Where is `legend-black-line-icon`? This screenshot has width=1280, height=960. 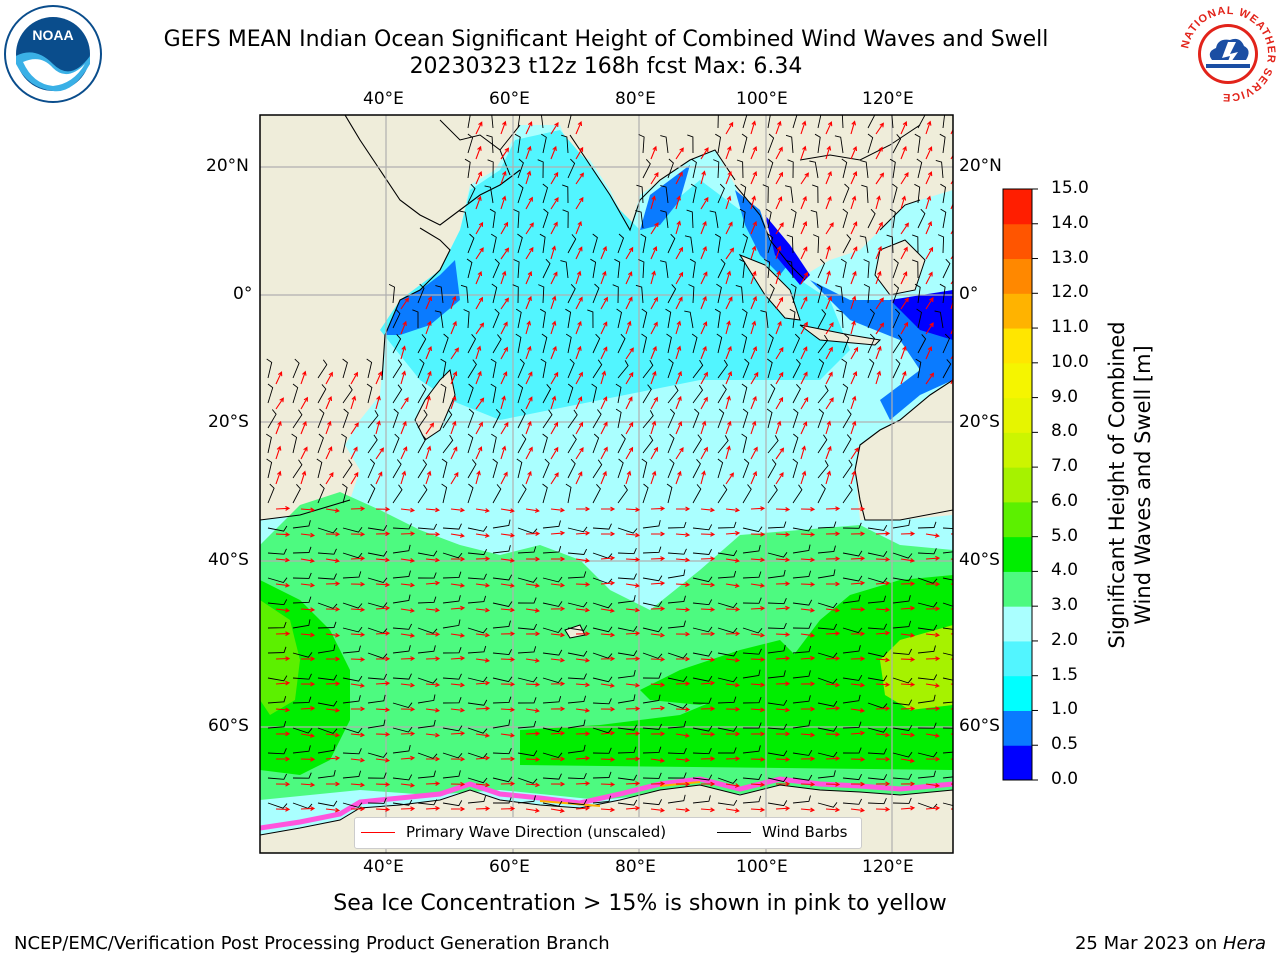
legend-black-line-icon is located at coordinates (734, 832).